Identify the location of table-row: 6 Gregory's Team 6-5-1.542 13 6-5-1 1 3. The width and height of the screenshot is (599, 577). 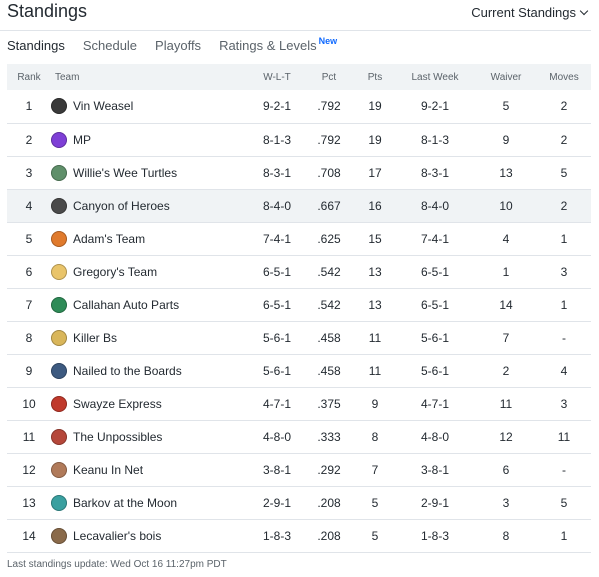
(299, 271).